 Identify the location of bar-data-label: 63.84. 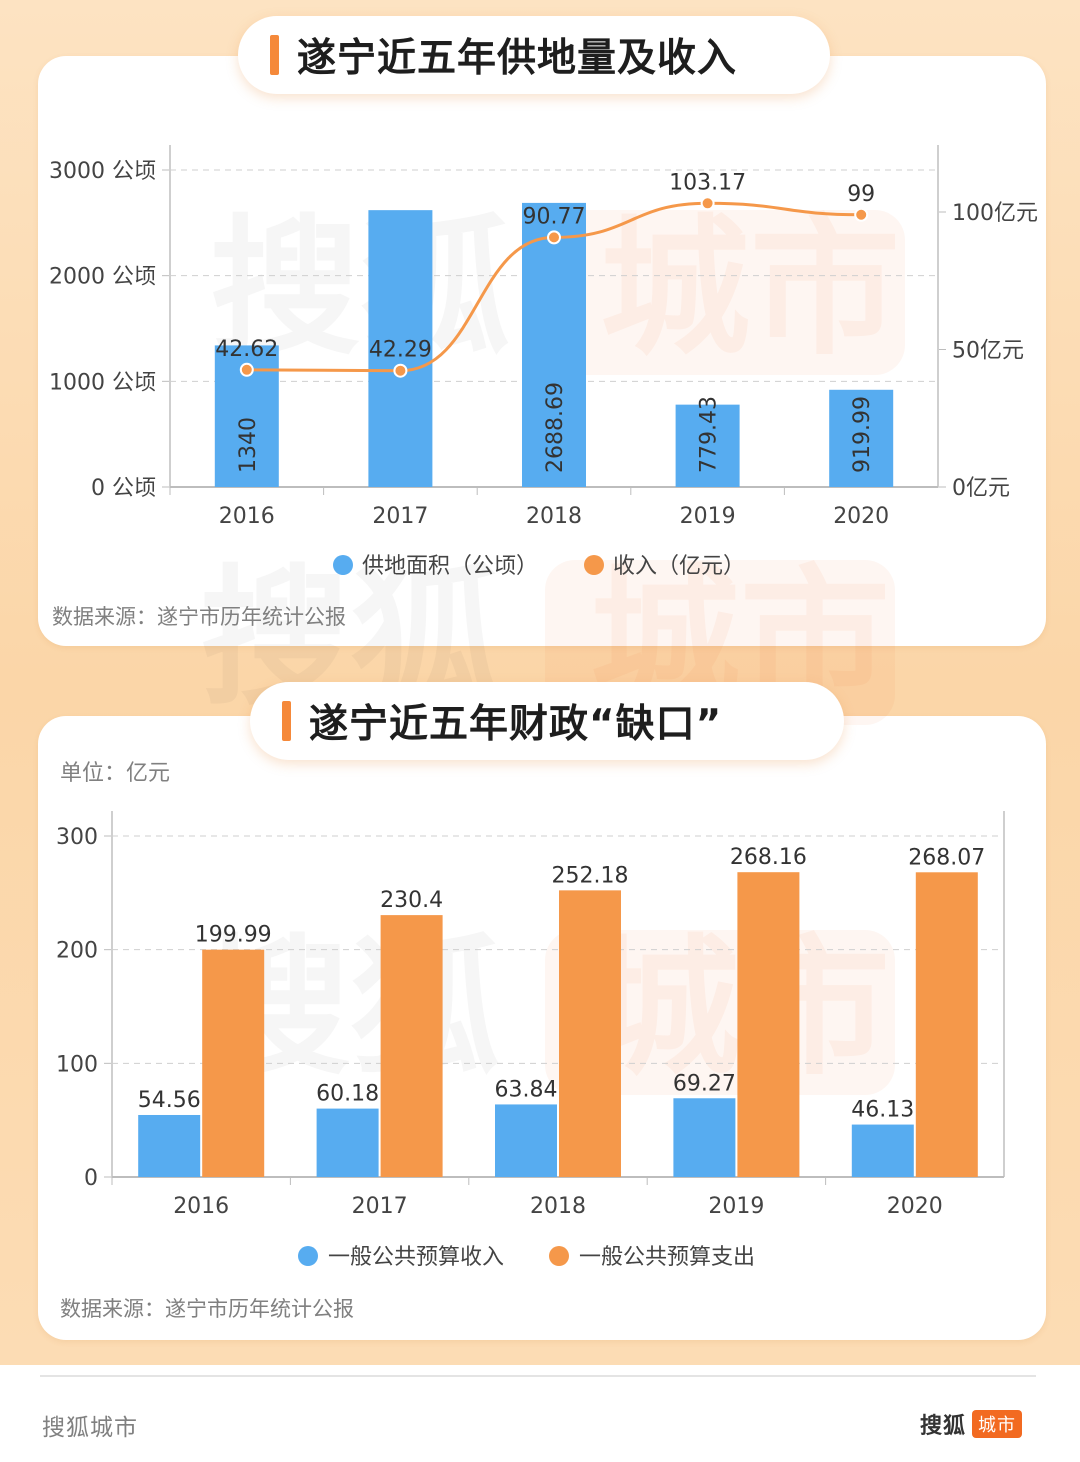
(526, 1089).